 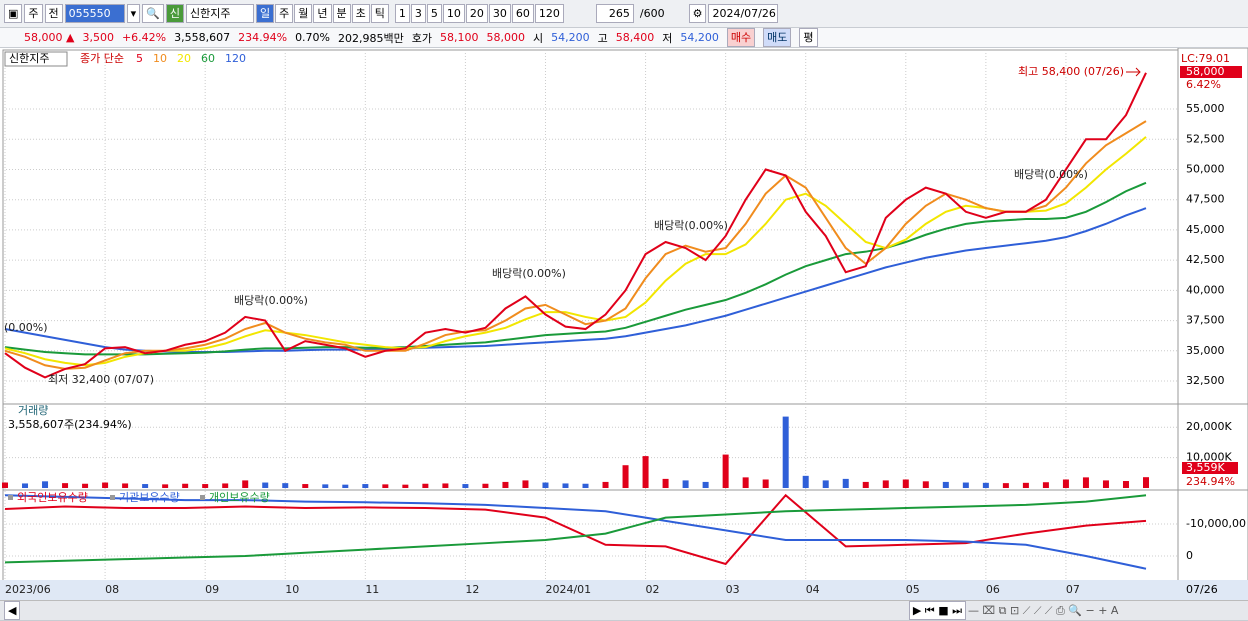 What do you see at coordinates (1205, 168) in the screenshot?
I see `y-tick-label: 50,000` at bounding box center [1205, 168].